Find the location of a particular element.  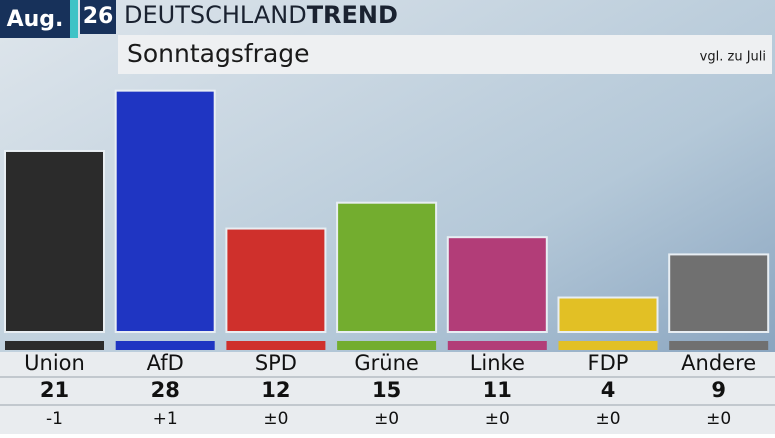

value-label: 21 is located at coordinates (54, 390).